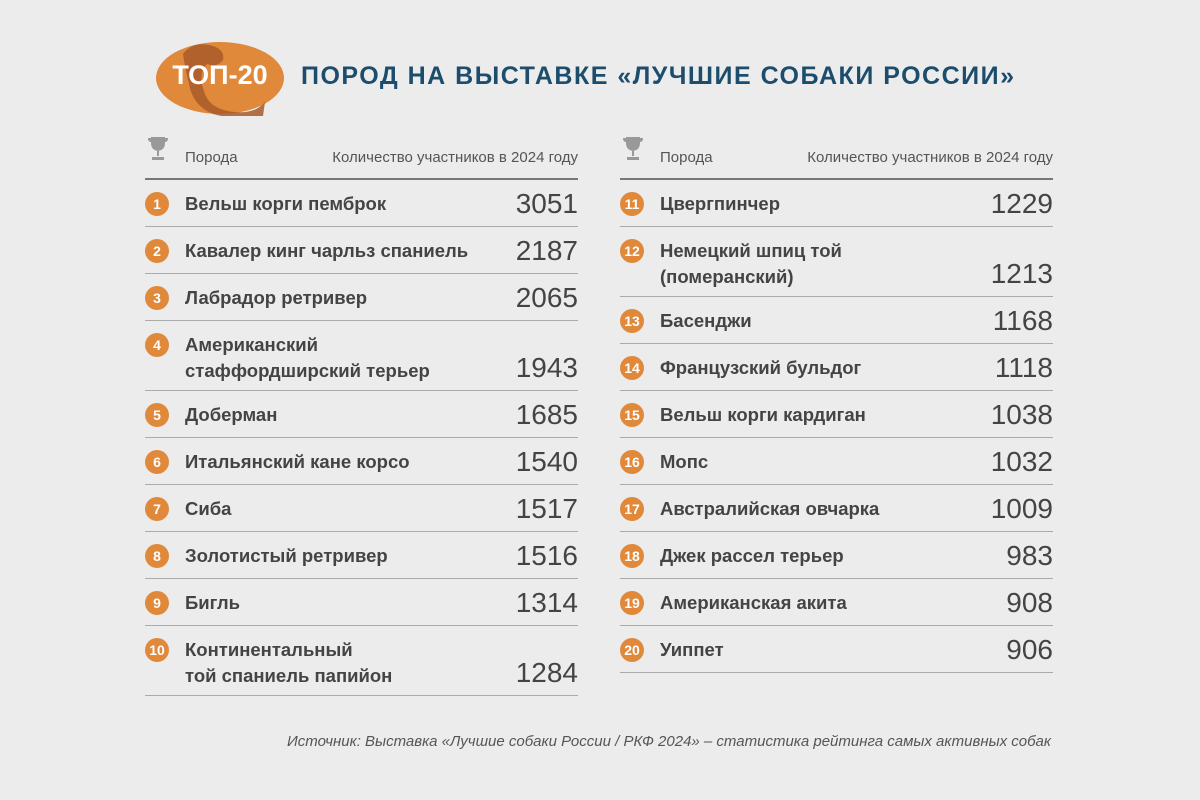 This screenshot has height=800, width=1200. What do you see at coordinates (1029, 649) in the screenshot?
I see `participant-count: 906` at bounding box center [1029, 649].